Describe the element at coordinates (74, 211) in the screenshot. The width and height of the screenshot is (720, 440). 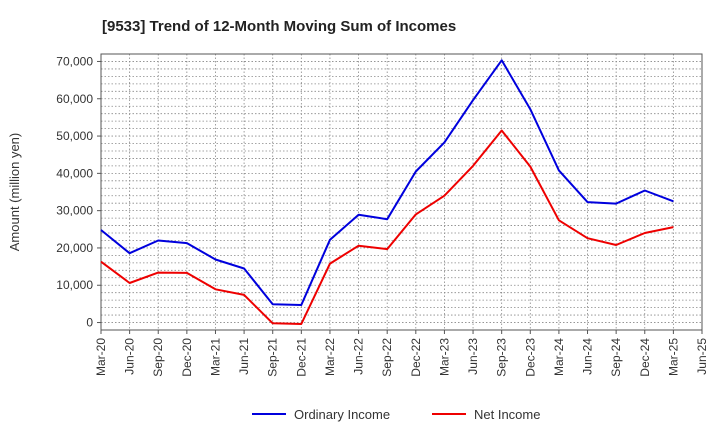
I see `y-tick-label: 30,000` at that location.